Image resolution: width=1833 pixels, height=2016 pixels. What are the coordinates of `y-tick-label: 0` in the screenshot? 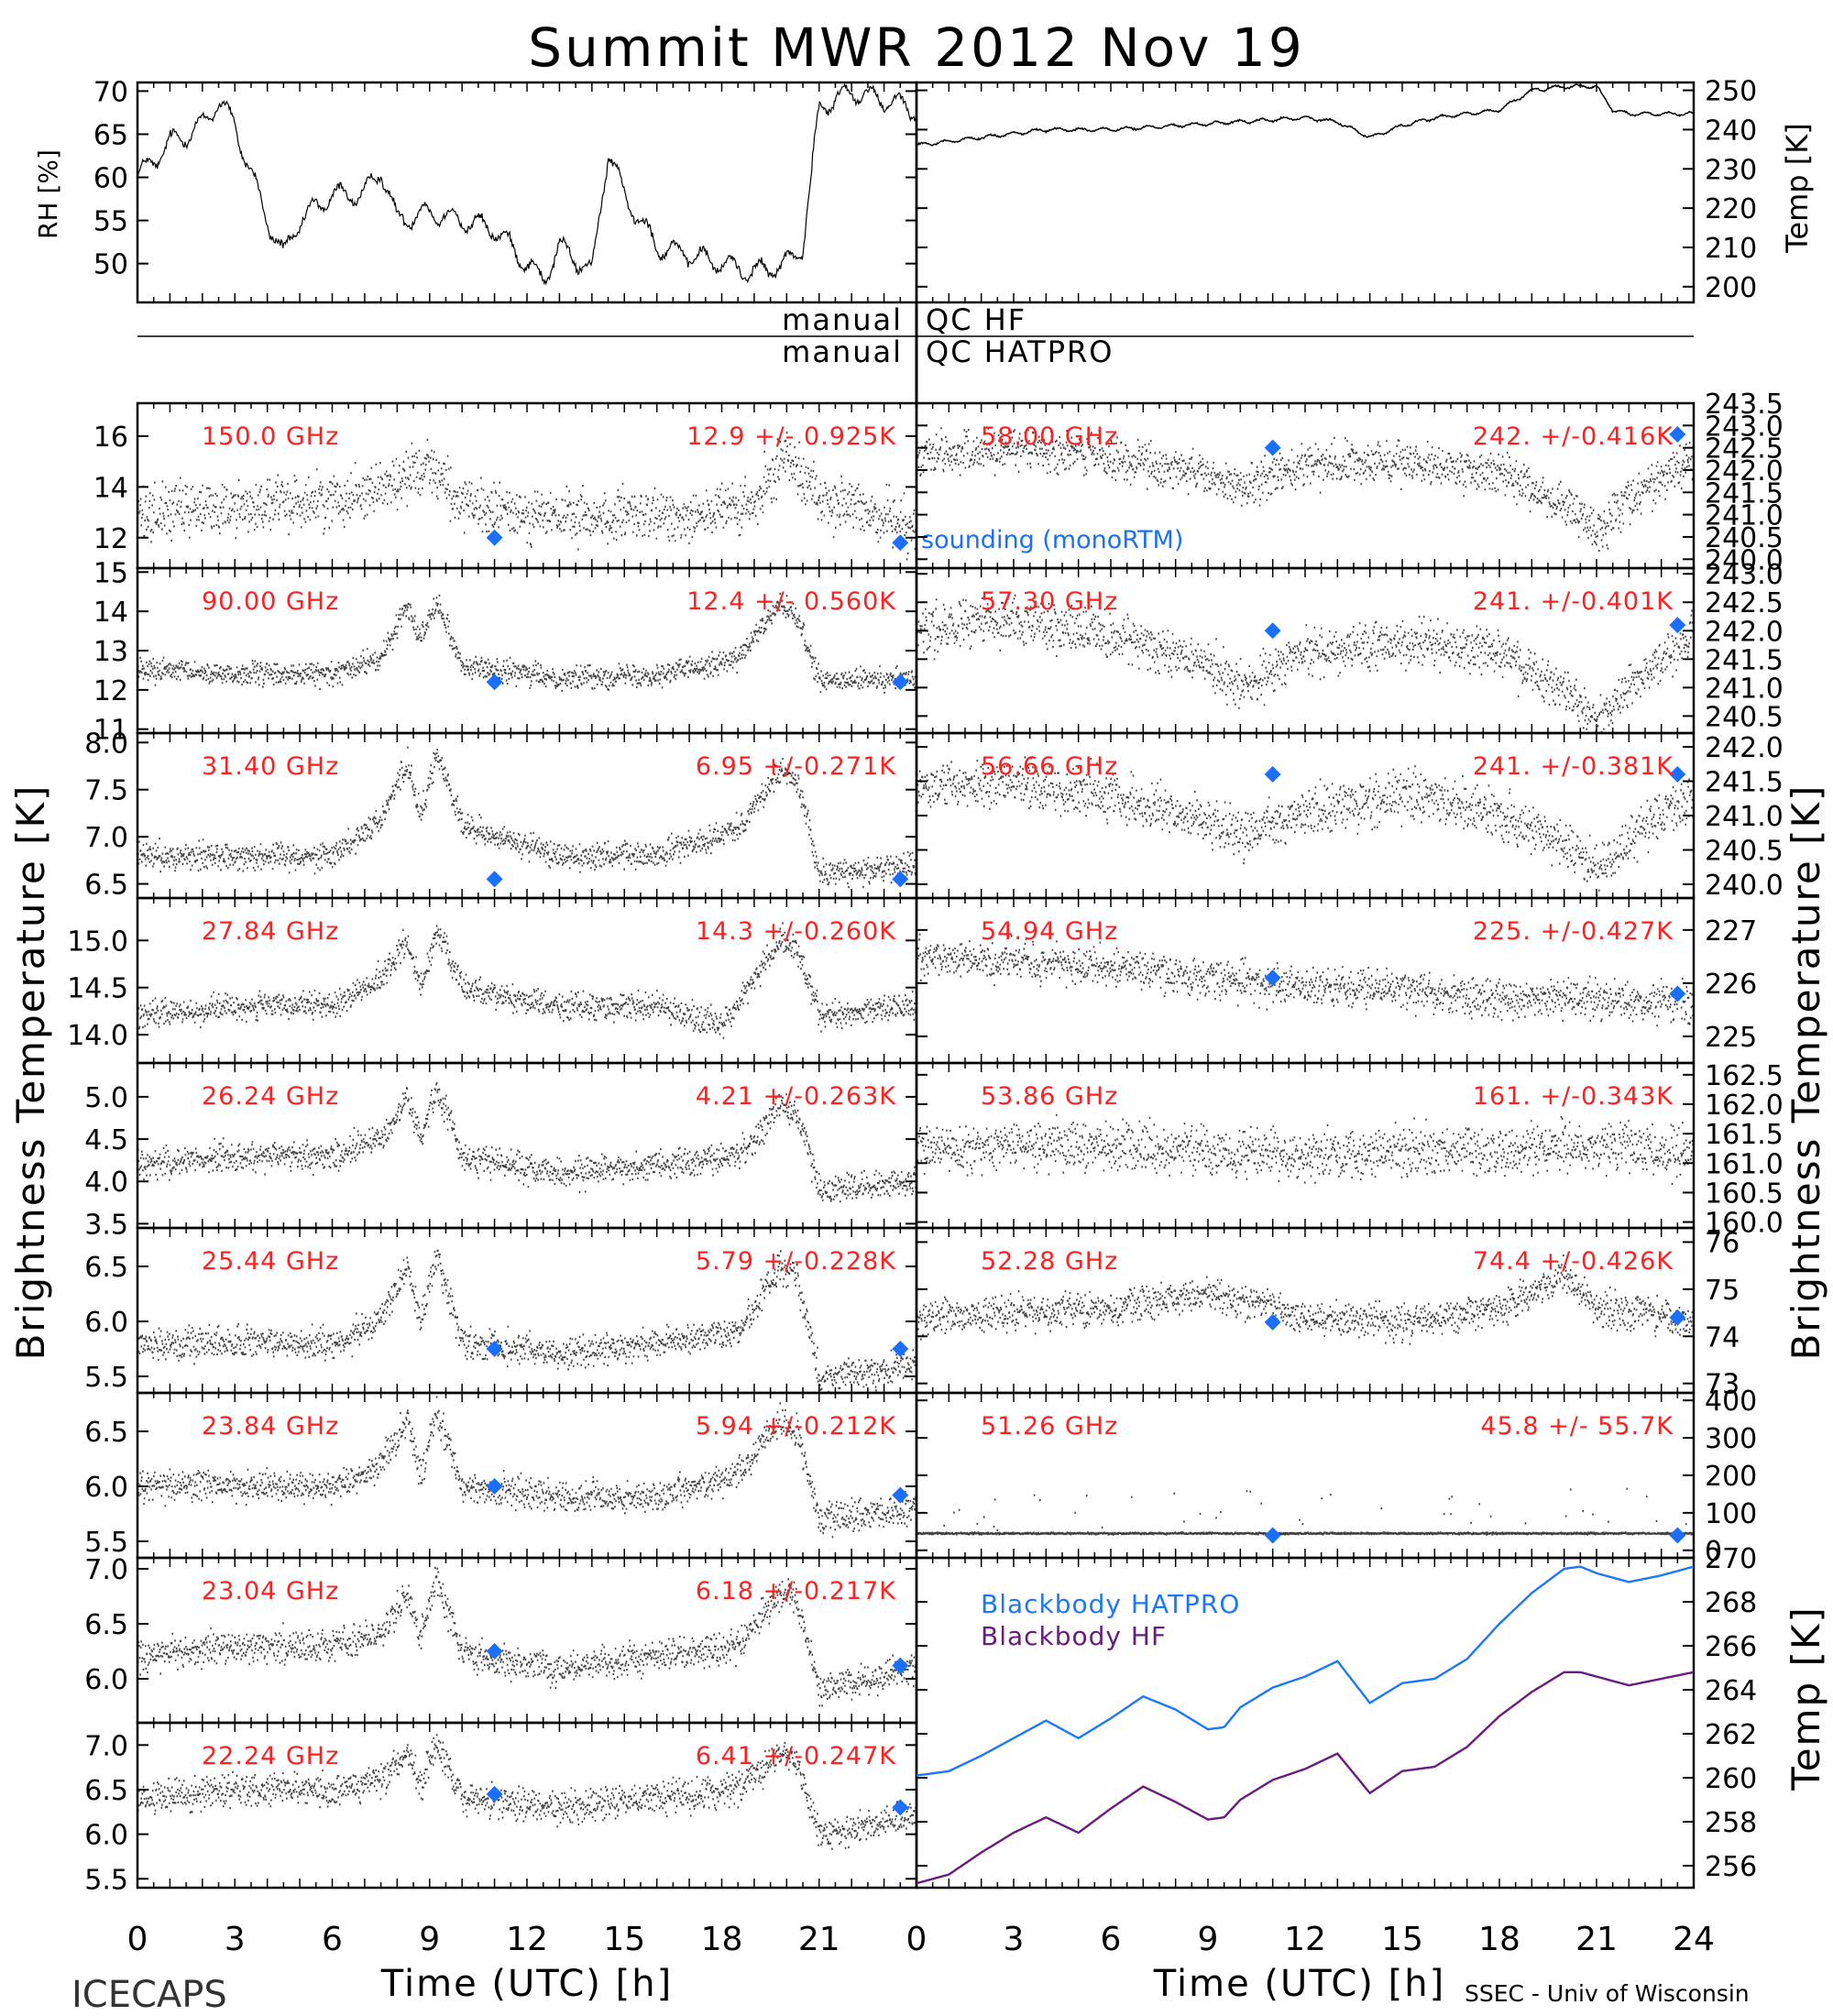 It's located at (1713, 1552).